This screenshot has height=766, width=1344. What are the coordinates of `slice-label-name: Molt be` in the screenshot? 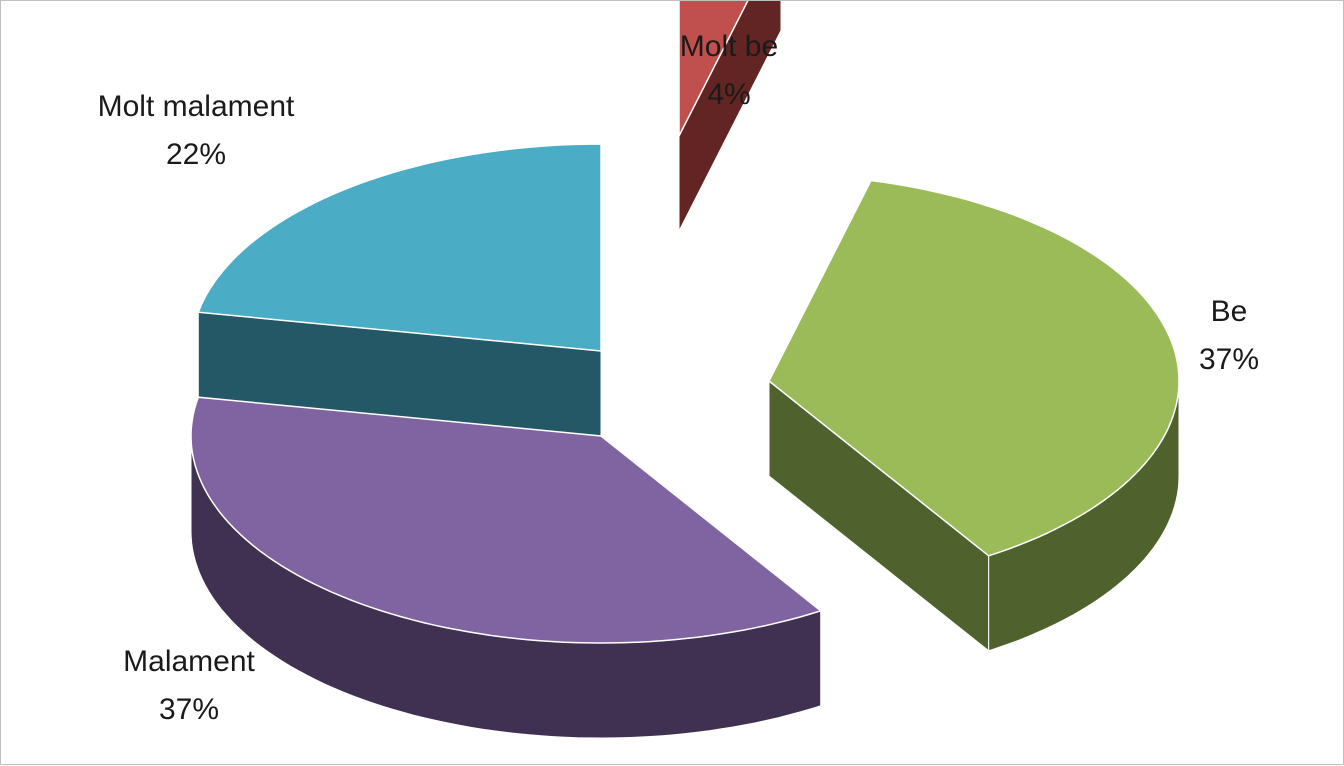 It's located at (729, 46).